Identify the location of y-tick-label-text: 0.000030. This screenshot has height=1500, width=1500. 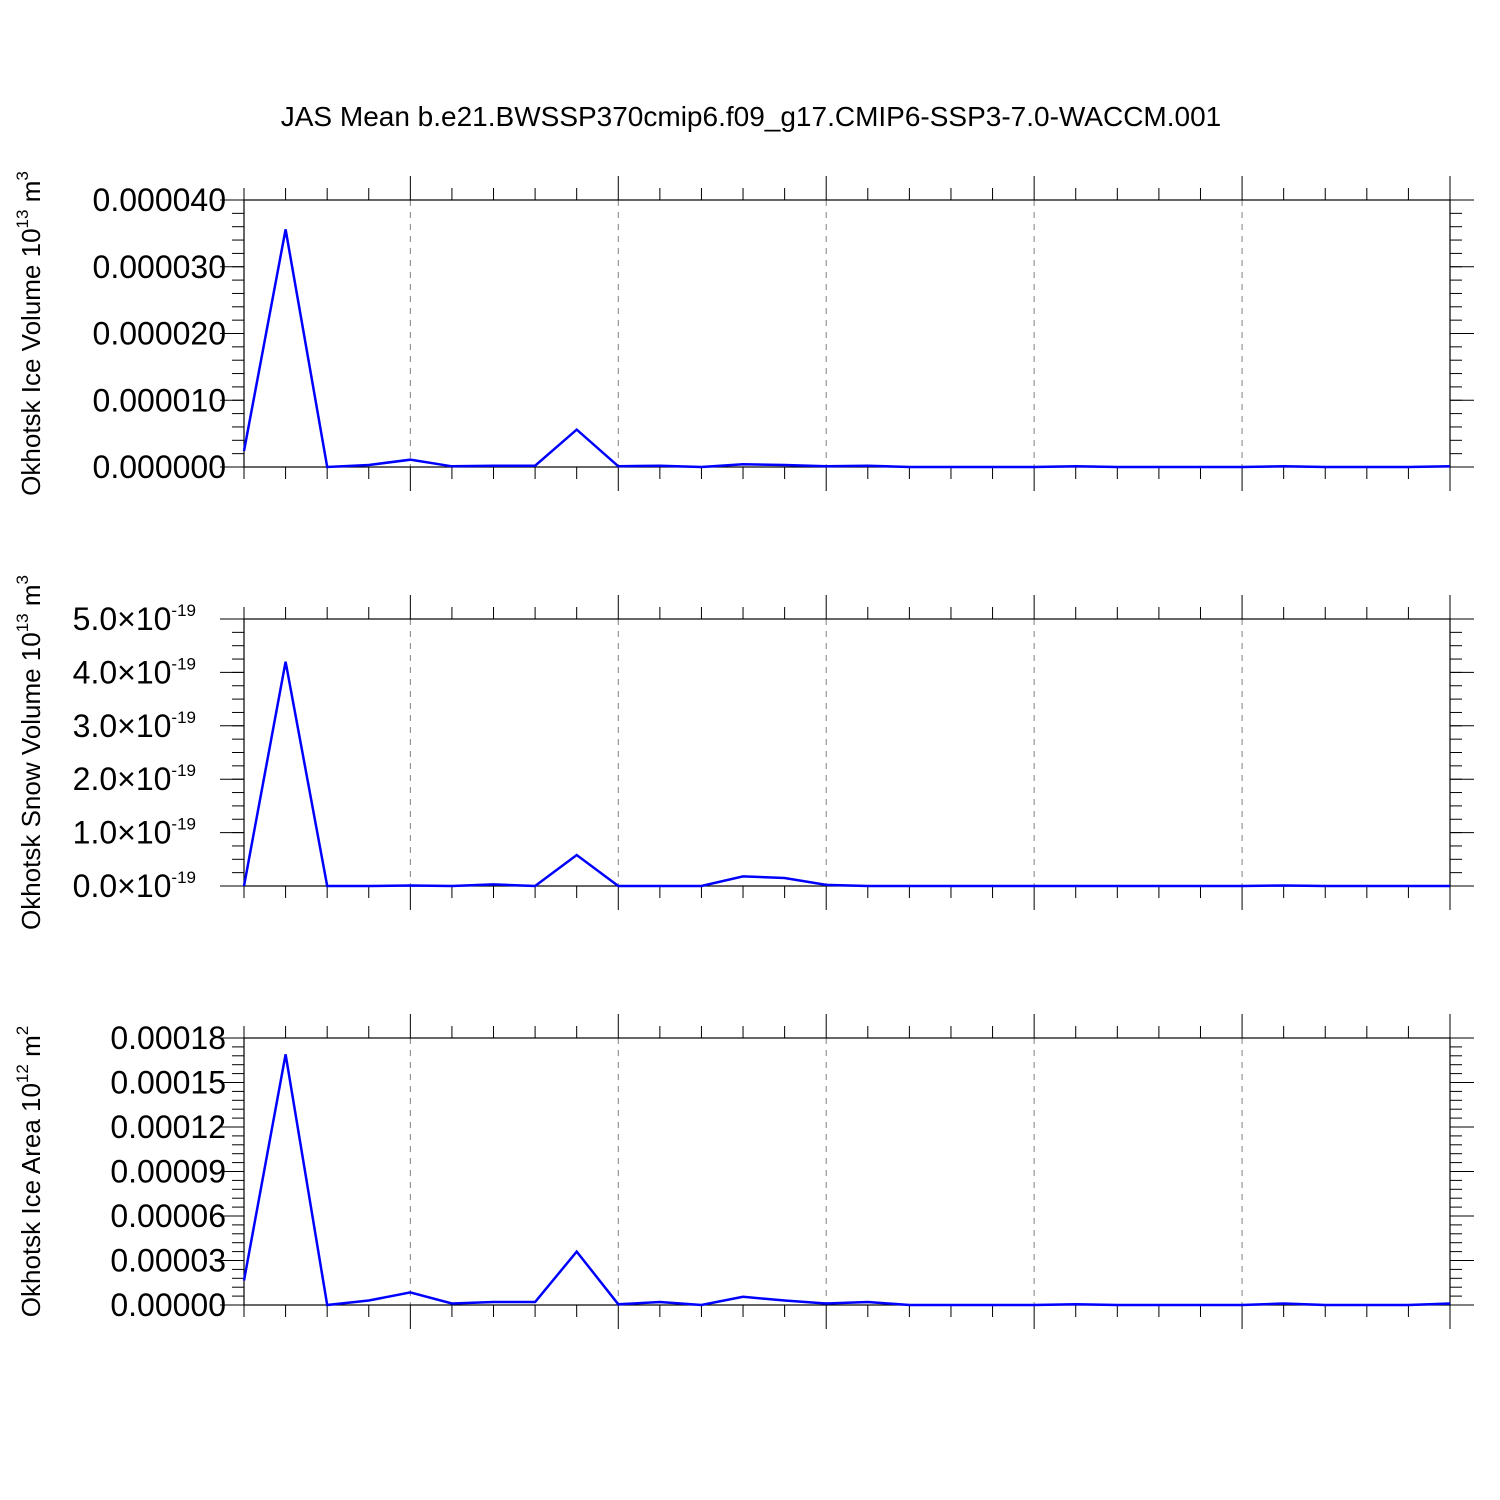
(159, 267).